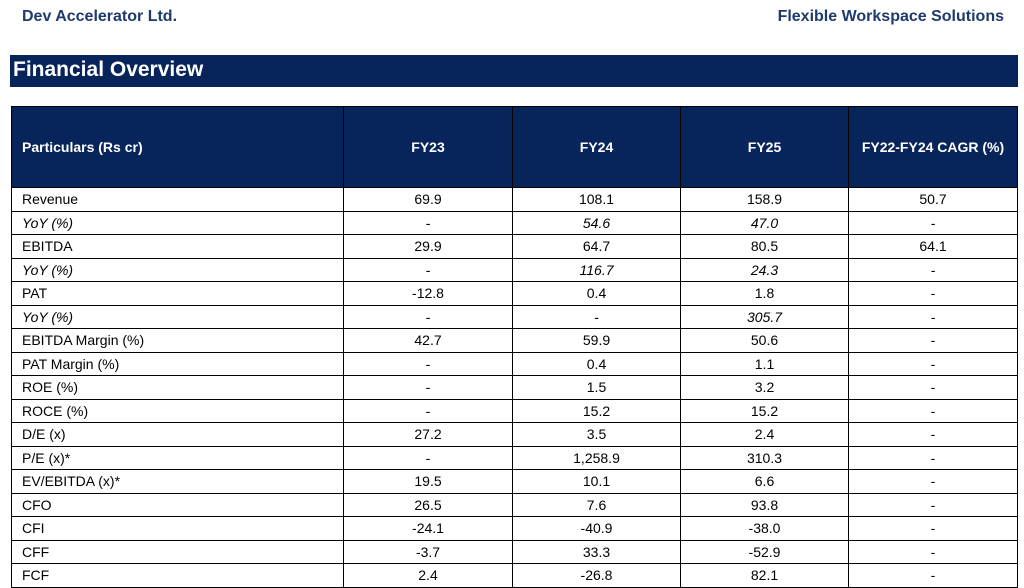 The image size is (1024, 588). Describe the element at coordinates (177, 410) in the screenshot. I see `row-label: ROCE (%)` at that location.